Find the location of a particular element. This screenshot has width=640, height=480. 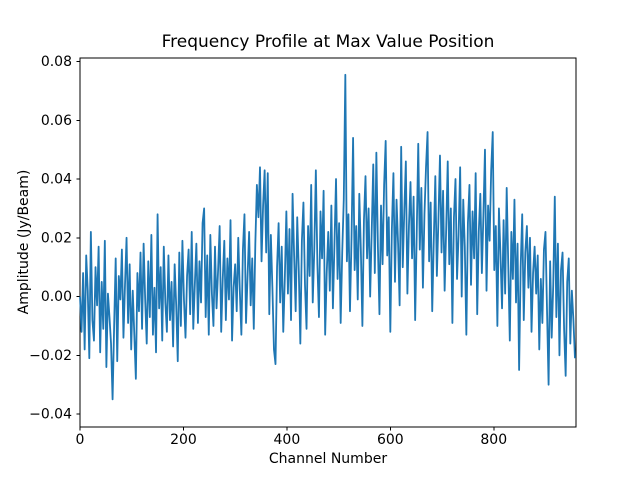

y-tick-label: 0.08 is located at coordinates (56, 62).